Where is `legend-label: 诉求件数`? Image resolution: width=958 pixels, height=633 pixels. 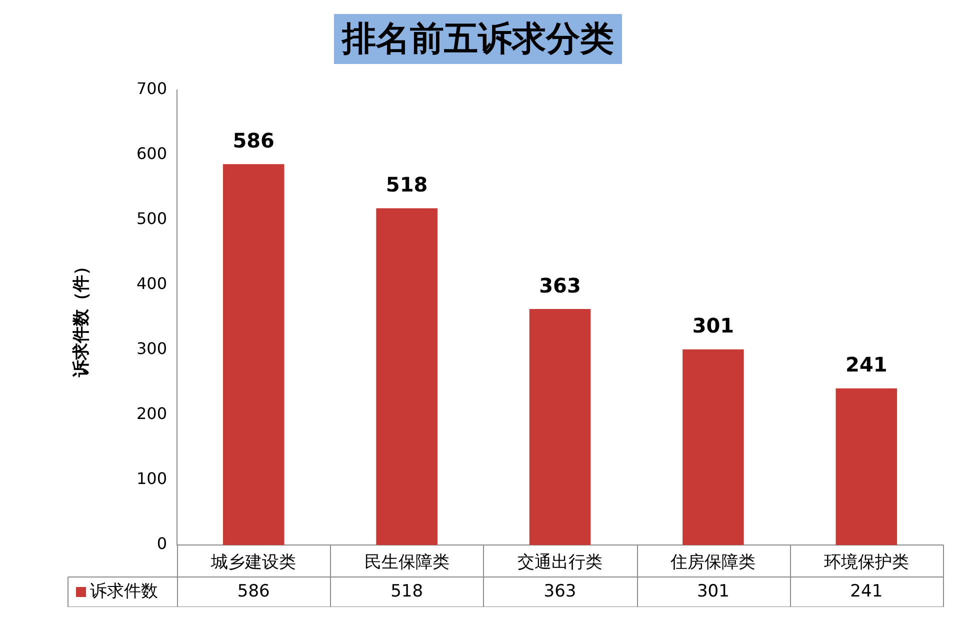 legend-label: 诉求件数 is located at coordinates (124, 591).